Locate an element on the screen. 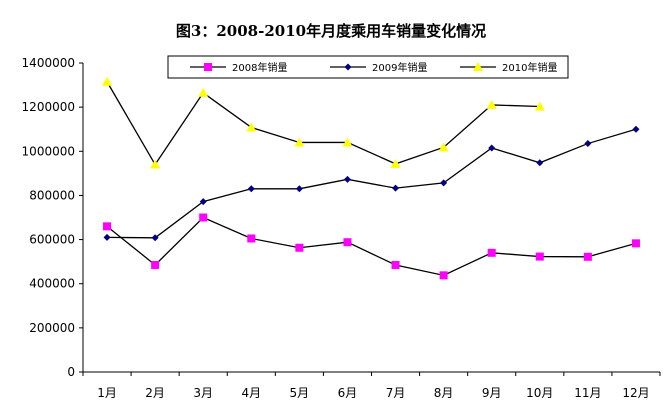 The image size is (663, 417). x-tick-label: 5月 is located at coordinates (300, 393).